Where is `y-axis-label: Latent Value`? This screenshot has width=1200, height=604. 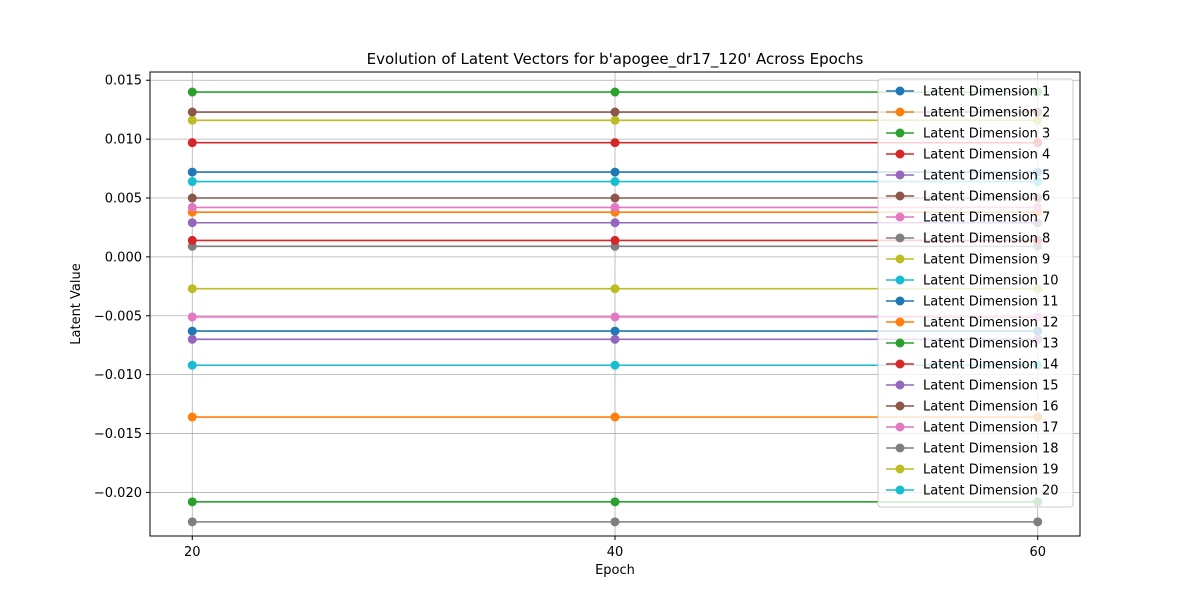
y-axis-label: Latent Value is located at coordinates (76, 303).